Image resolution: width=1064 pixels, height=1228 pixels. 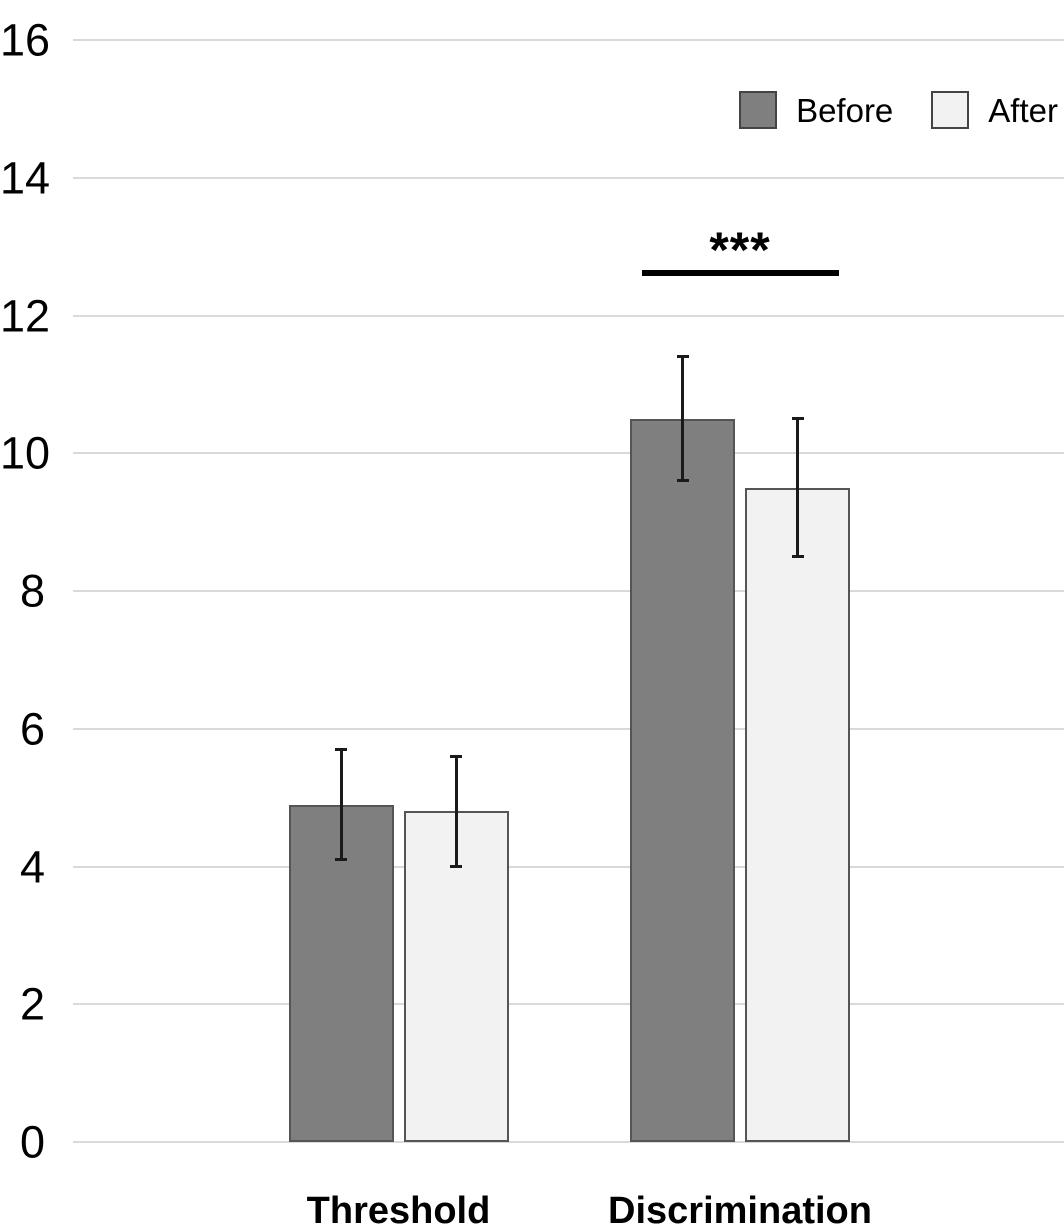 What do you see at coordinates (25, 178) in the screenshot?
I see `y-tick-label-14: 14` at bounding box center [25, 178].